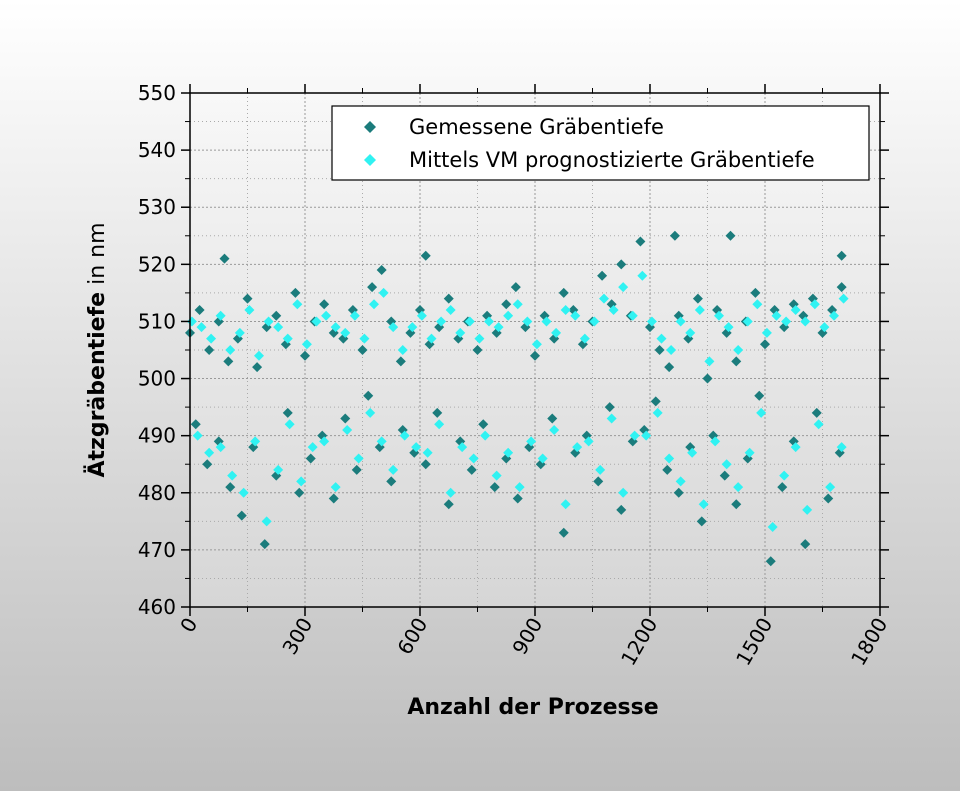 This screenshot has height=791, width=960. I want to click on y-tick-label: 520, so click(157, 264).